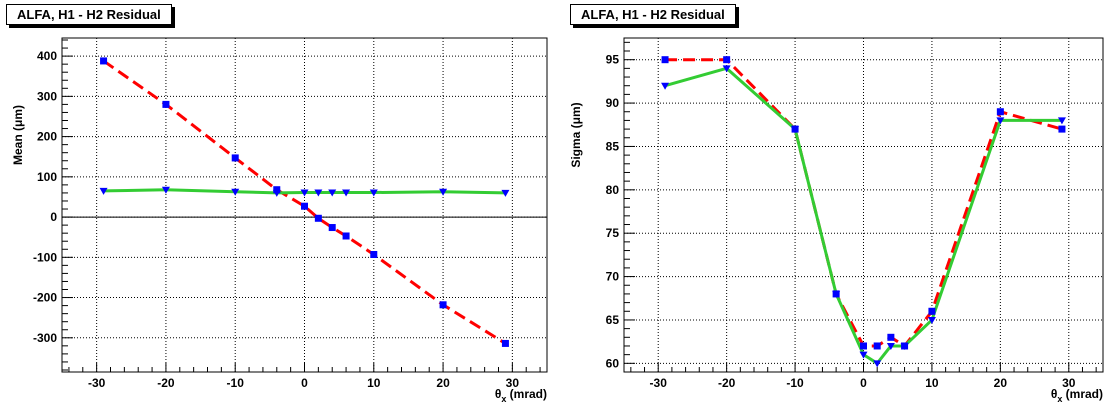  I want to click on y-tick-label: 300, so click(47, 96).